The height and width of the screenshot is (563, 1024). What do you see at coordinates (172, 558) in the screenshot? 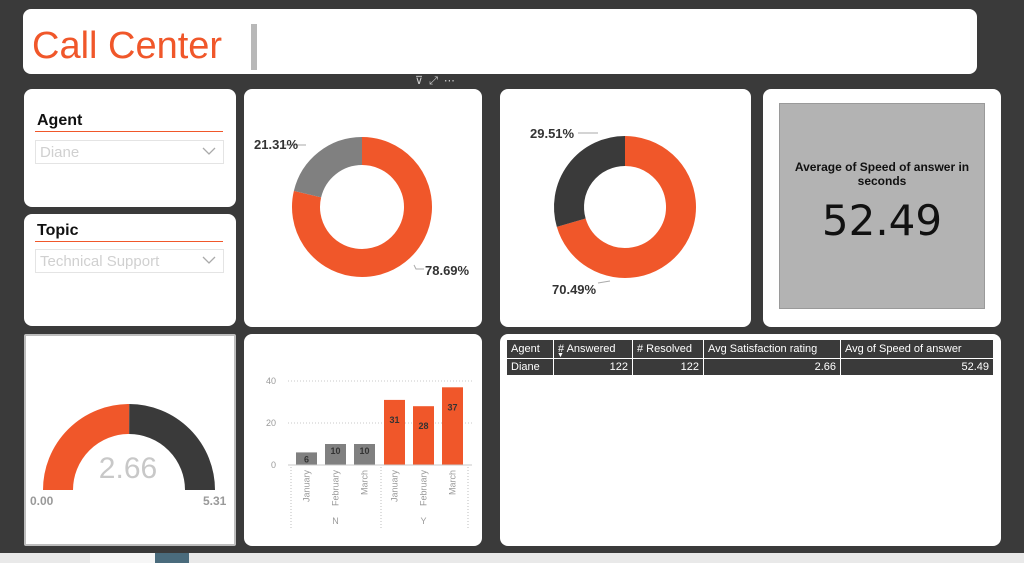
I see `page-tab-active` at bounding box center [172, 558].